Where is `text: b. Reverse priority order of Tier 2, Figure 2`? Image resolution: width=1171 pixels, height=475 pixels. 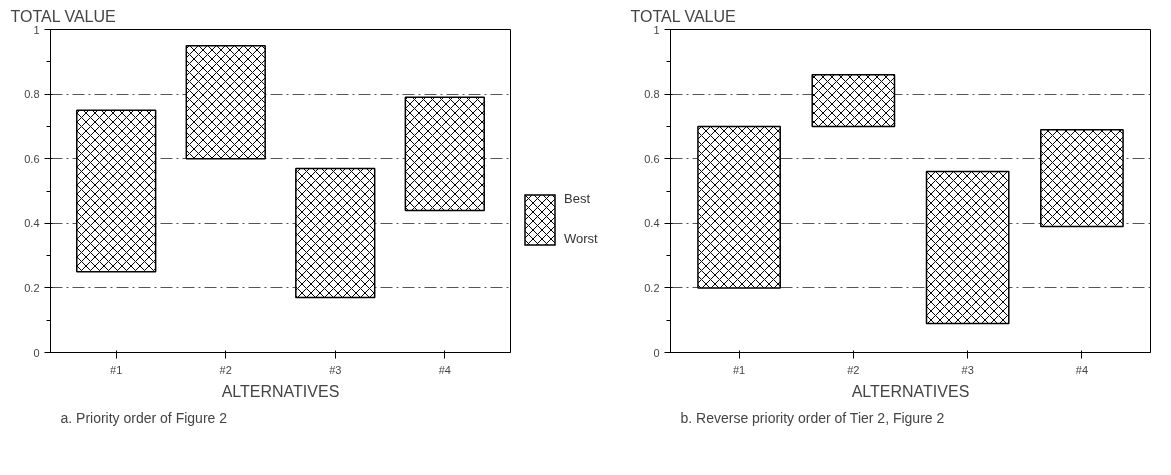 text: b. Reverse priority order of Tier 2, Figure 2 is located at coordinates (812, 417).